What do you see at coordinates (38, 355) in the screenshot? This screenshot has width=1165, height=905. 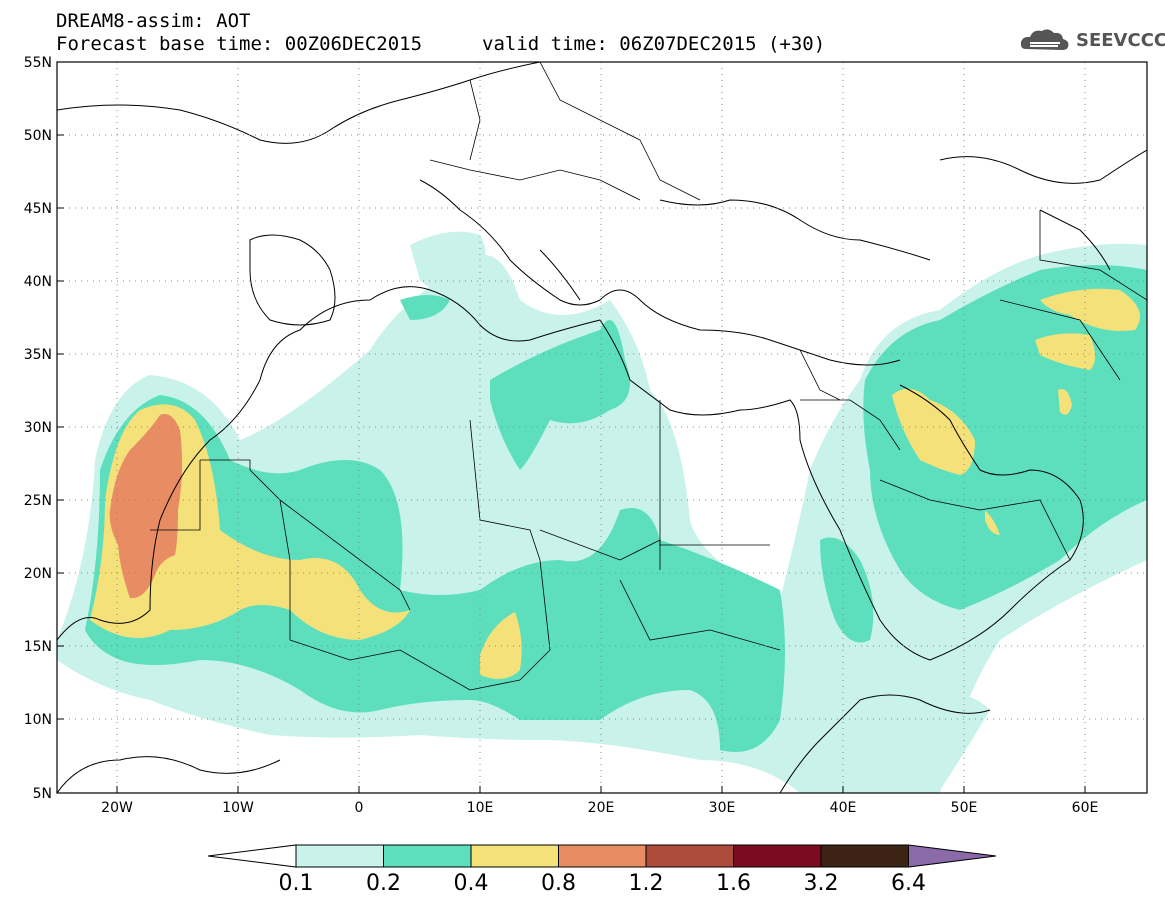 I see `lat-label: 35N` at bounding box center [38, 355].